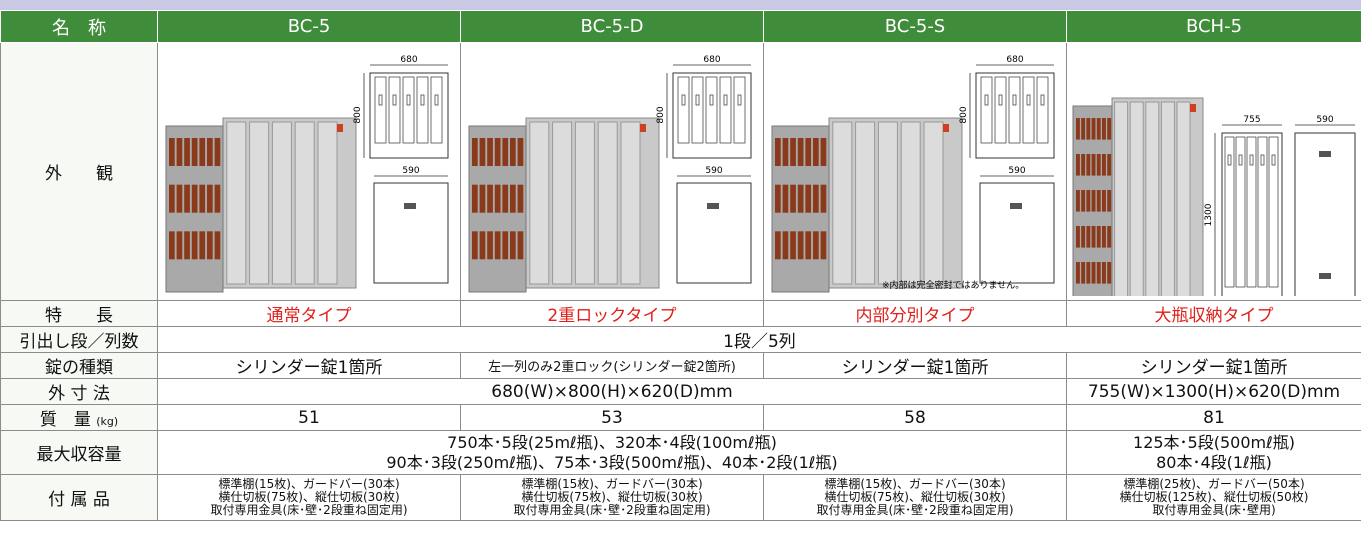  What do you see at coordinates (408, 60) in the screenshot?
I see `dimension-label: 680` at bounding box center [408, 60].